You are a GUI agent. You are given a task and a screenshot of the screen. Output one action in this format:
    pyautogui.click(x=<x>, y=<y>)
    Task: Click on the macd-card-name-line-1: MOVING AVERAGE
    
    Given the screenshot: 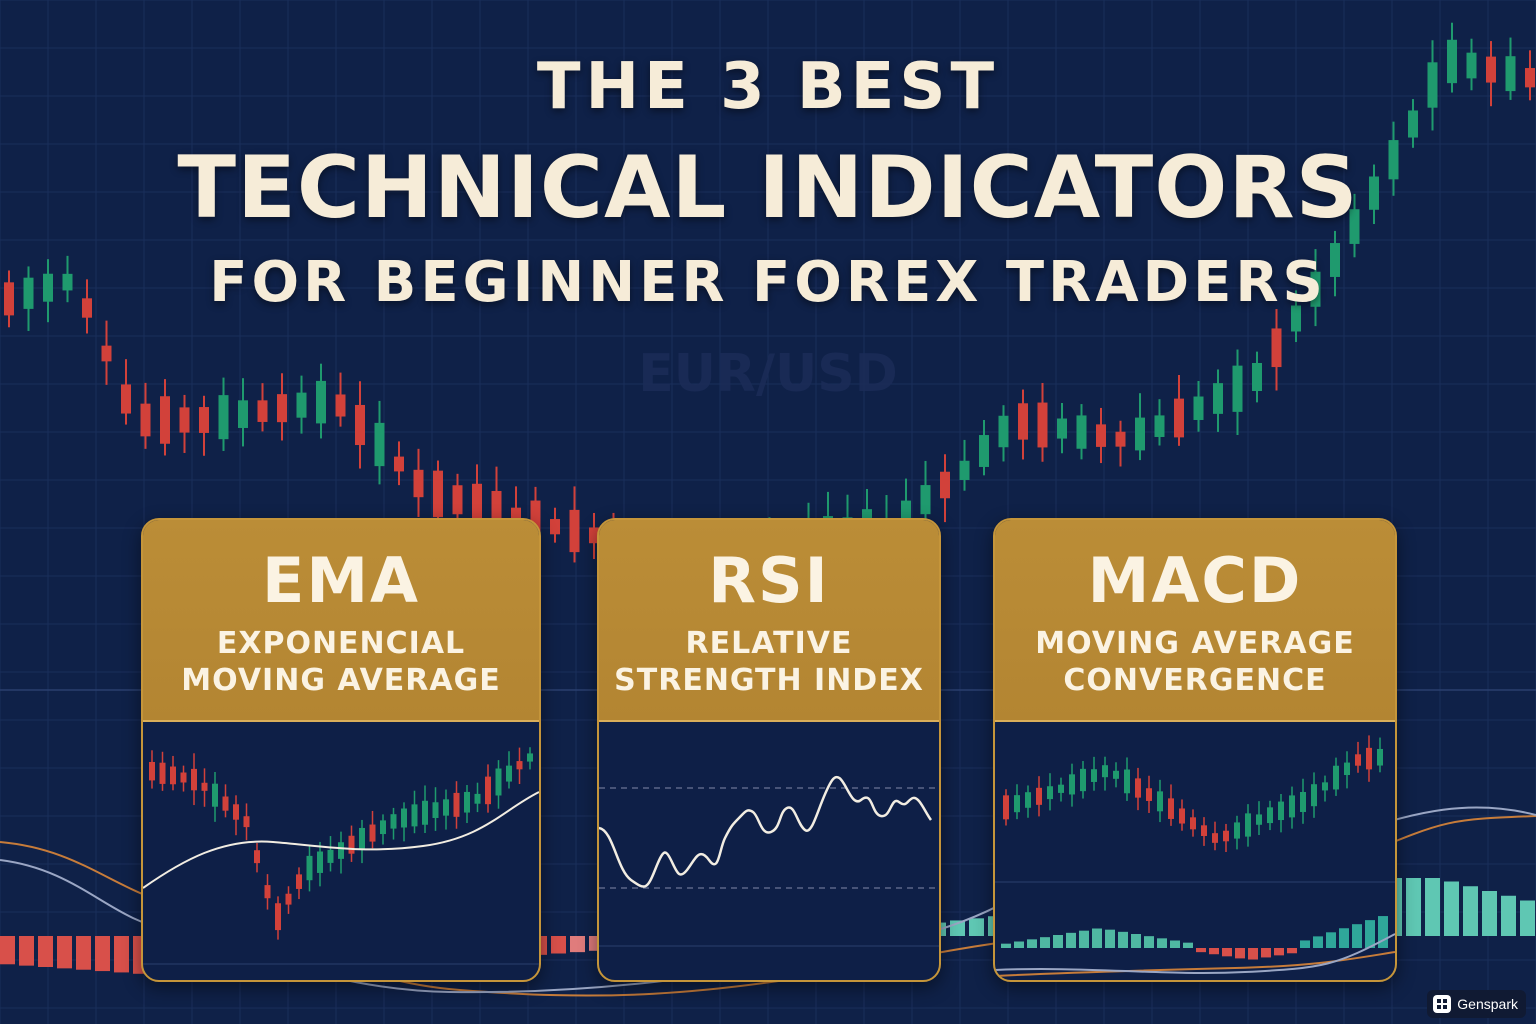 What is the action you would take?
    pyautogui.click(x=1195, y=643)
    